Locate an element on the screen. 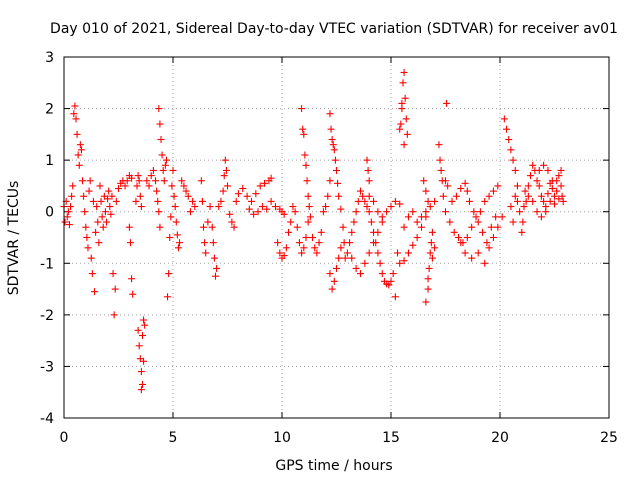 The image size is (640, 480). x-tick-label: 15 is located at coordinates (391, 438).